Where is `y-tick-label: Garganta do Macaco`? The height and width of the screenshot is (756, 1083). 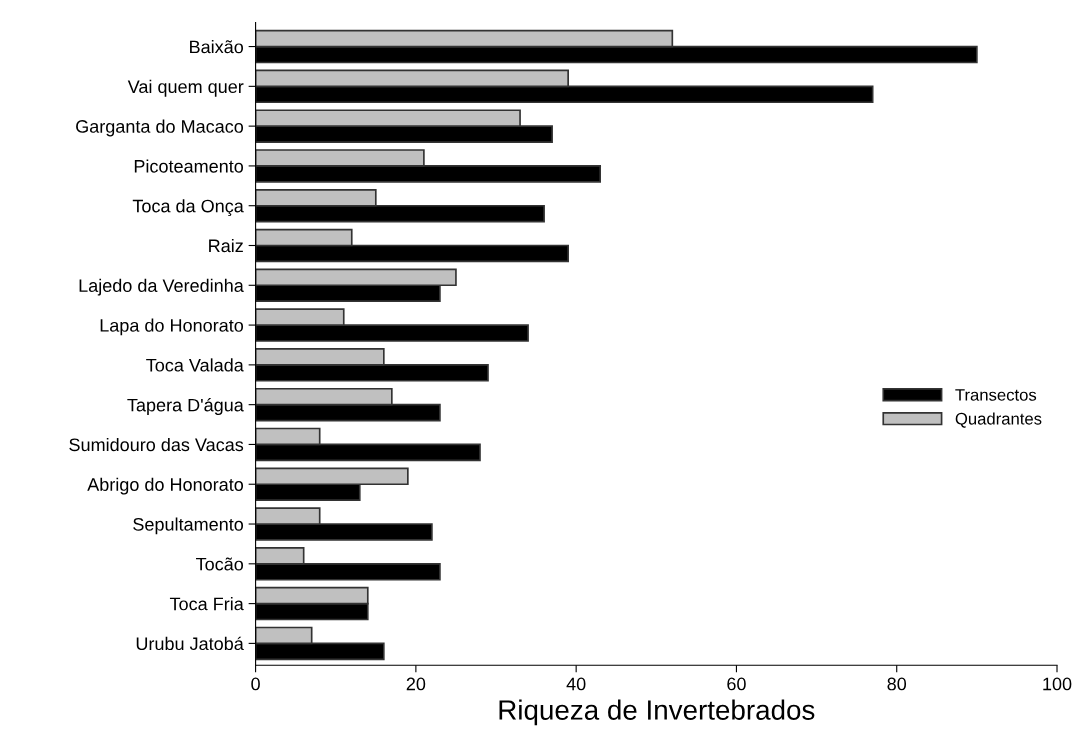
y-tick-label: Garganta do Macaco is located at coordinates (160, 128).